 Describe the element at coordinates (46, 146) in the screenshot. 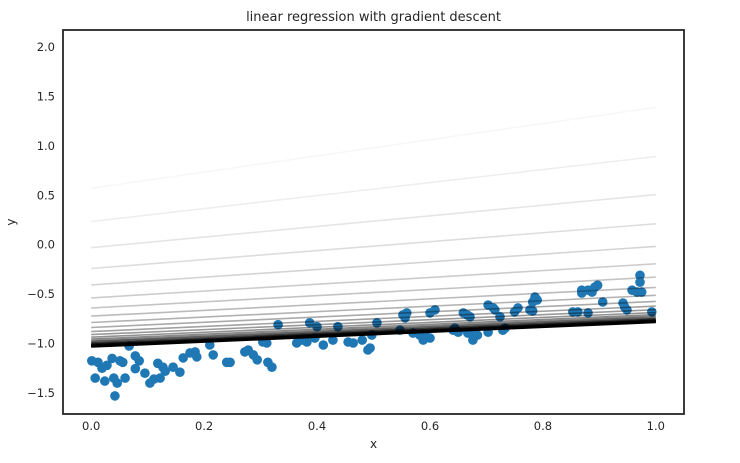

I see `y-tick-label: 1.0` at that location.